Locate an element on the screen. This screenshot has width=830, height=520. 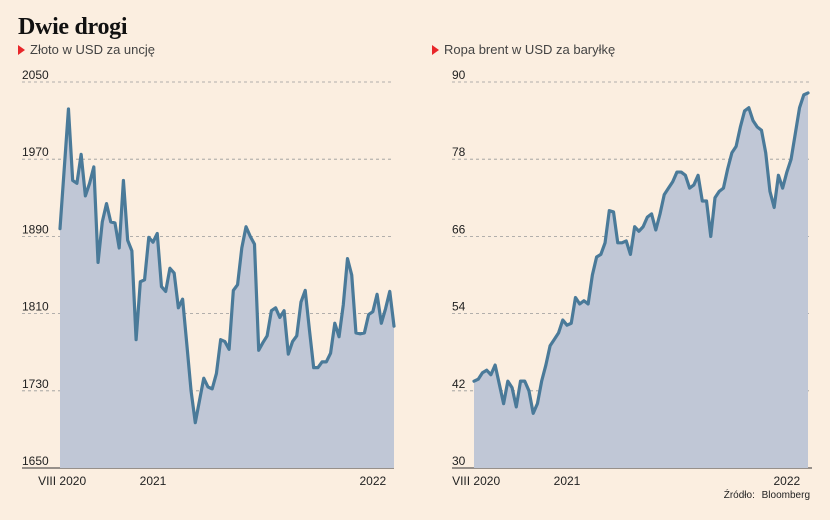
brent-x-tick-label: VIII 2020 is located at coordinates (476, 481).